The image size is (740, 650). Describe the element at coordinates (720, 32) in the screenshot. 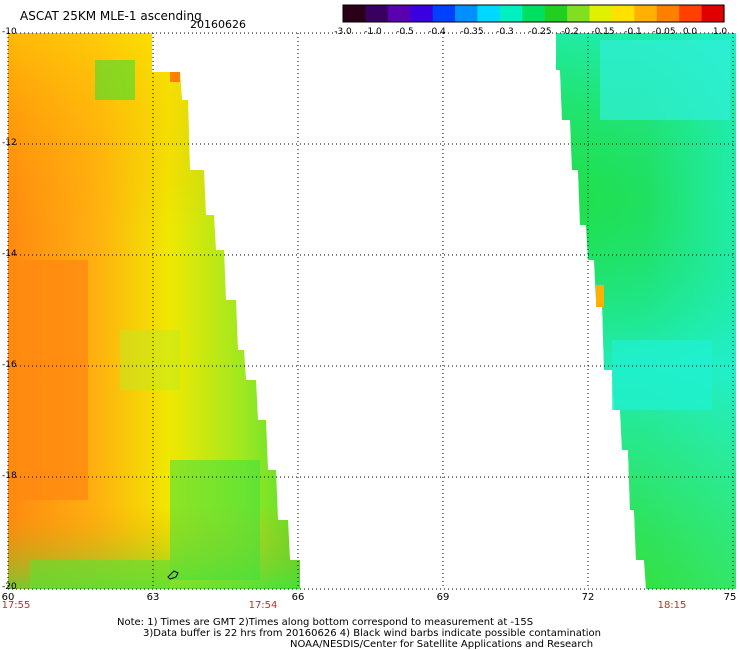

I see `colorbar-label: 1.0` at that location.